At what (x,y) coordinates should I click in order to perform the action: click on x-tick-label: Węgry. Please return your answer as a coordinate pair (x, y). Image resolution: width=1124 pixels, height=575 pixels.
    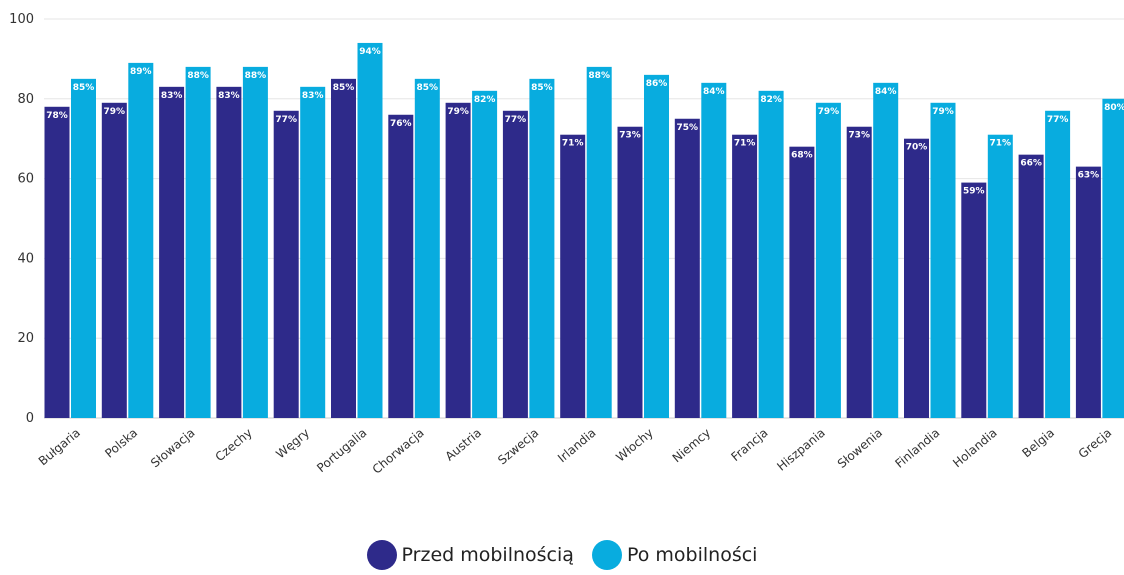
    Looking at the image, I should click on (292, 444).